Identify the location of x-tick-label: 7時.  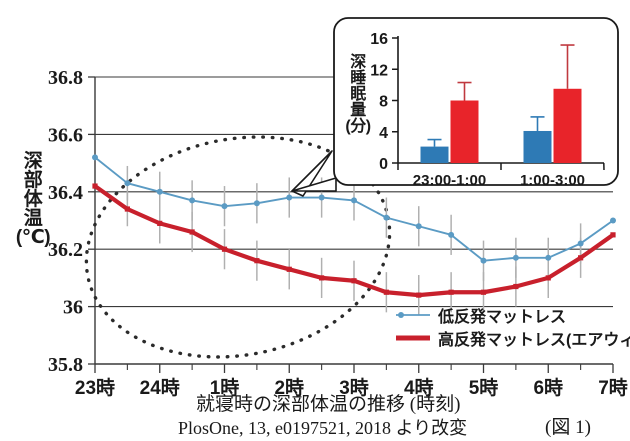
(613, 388).